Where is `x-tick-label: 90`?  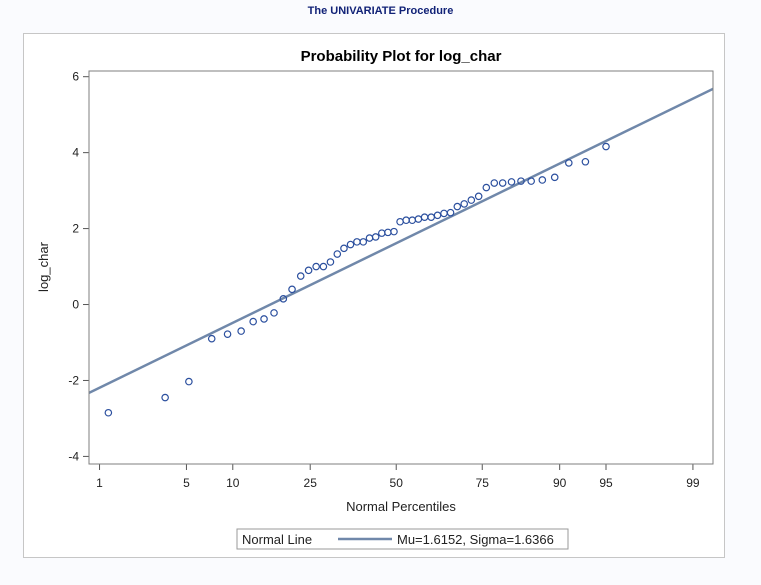
x-tick-label: 90 is located at coordinates (560, 483).